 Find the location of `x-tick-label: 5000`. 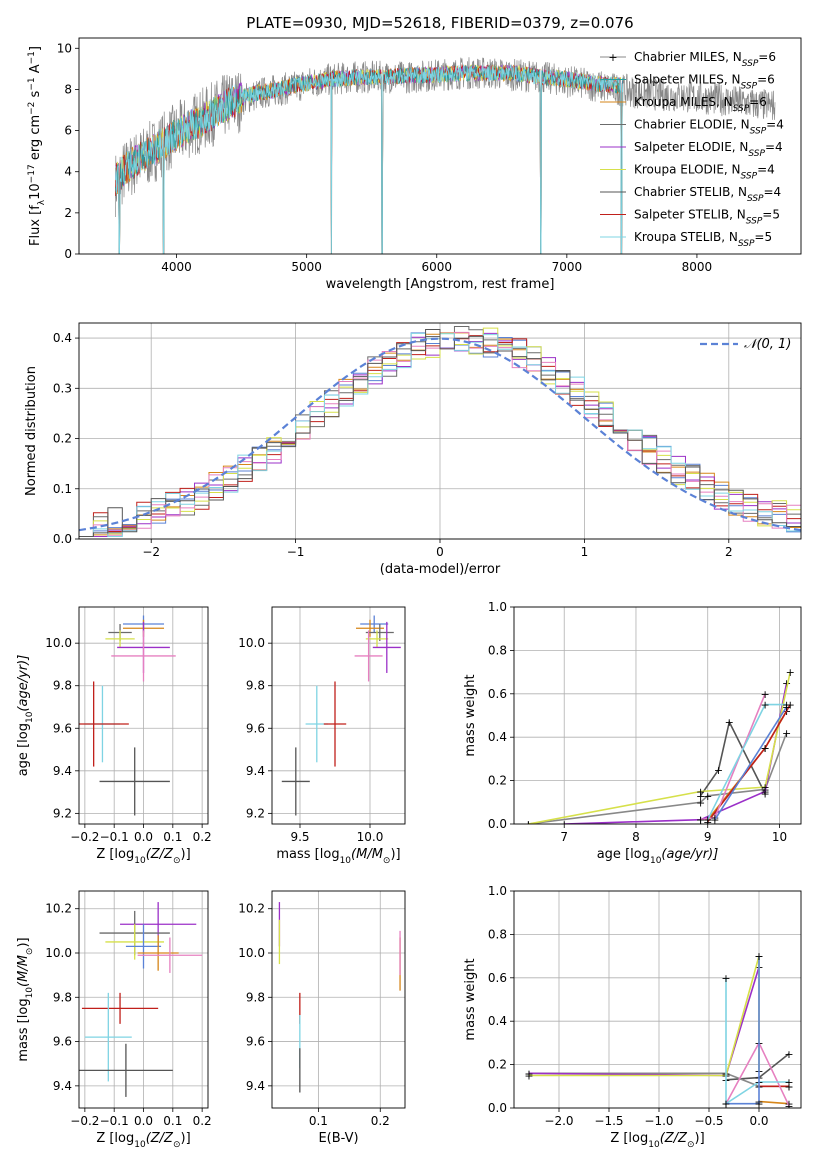

x-tick-label: 5000 is located at coordinates (306, 267).